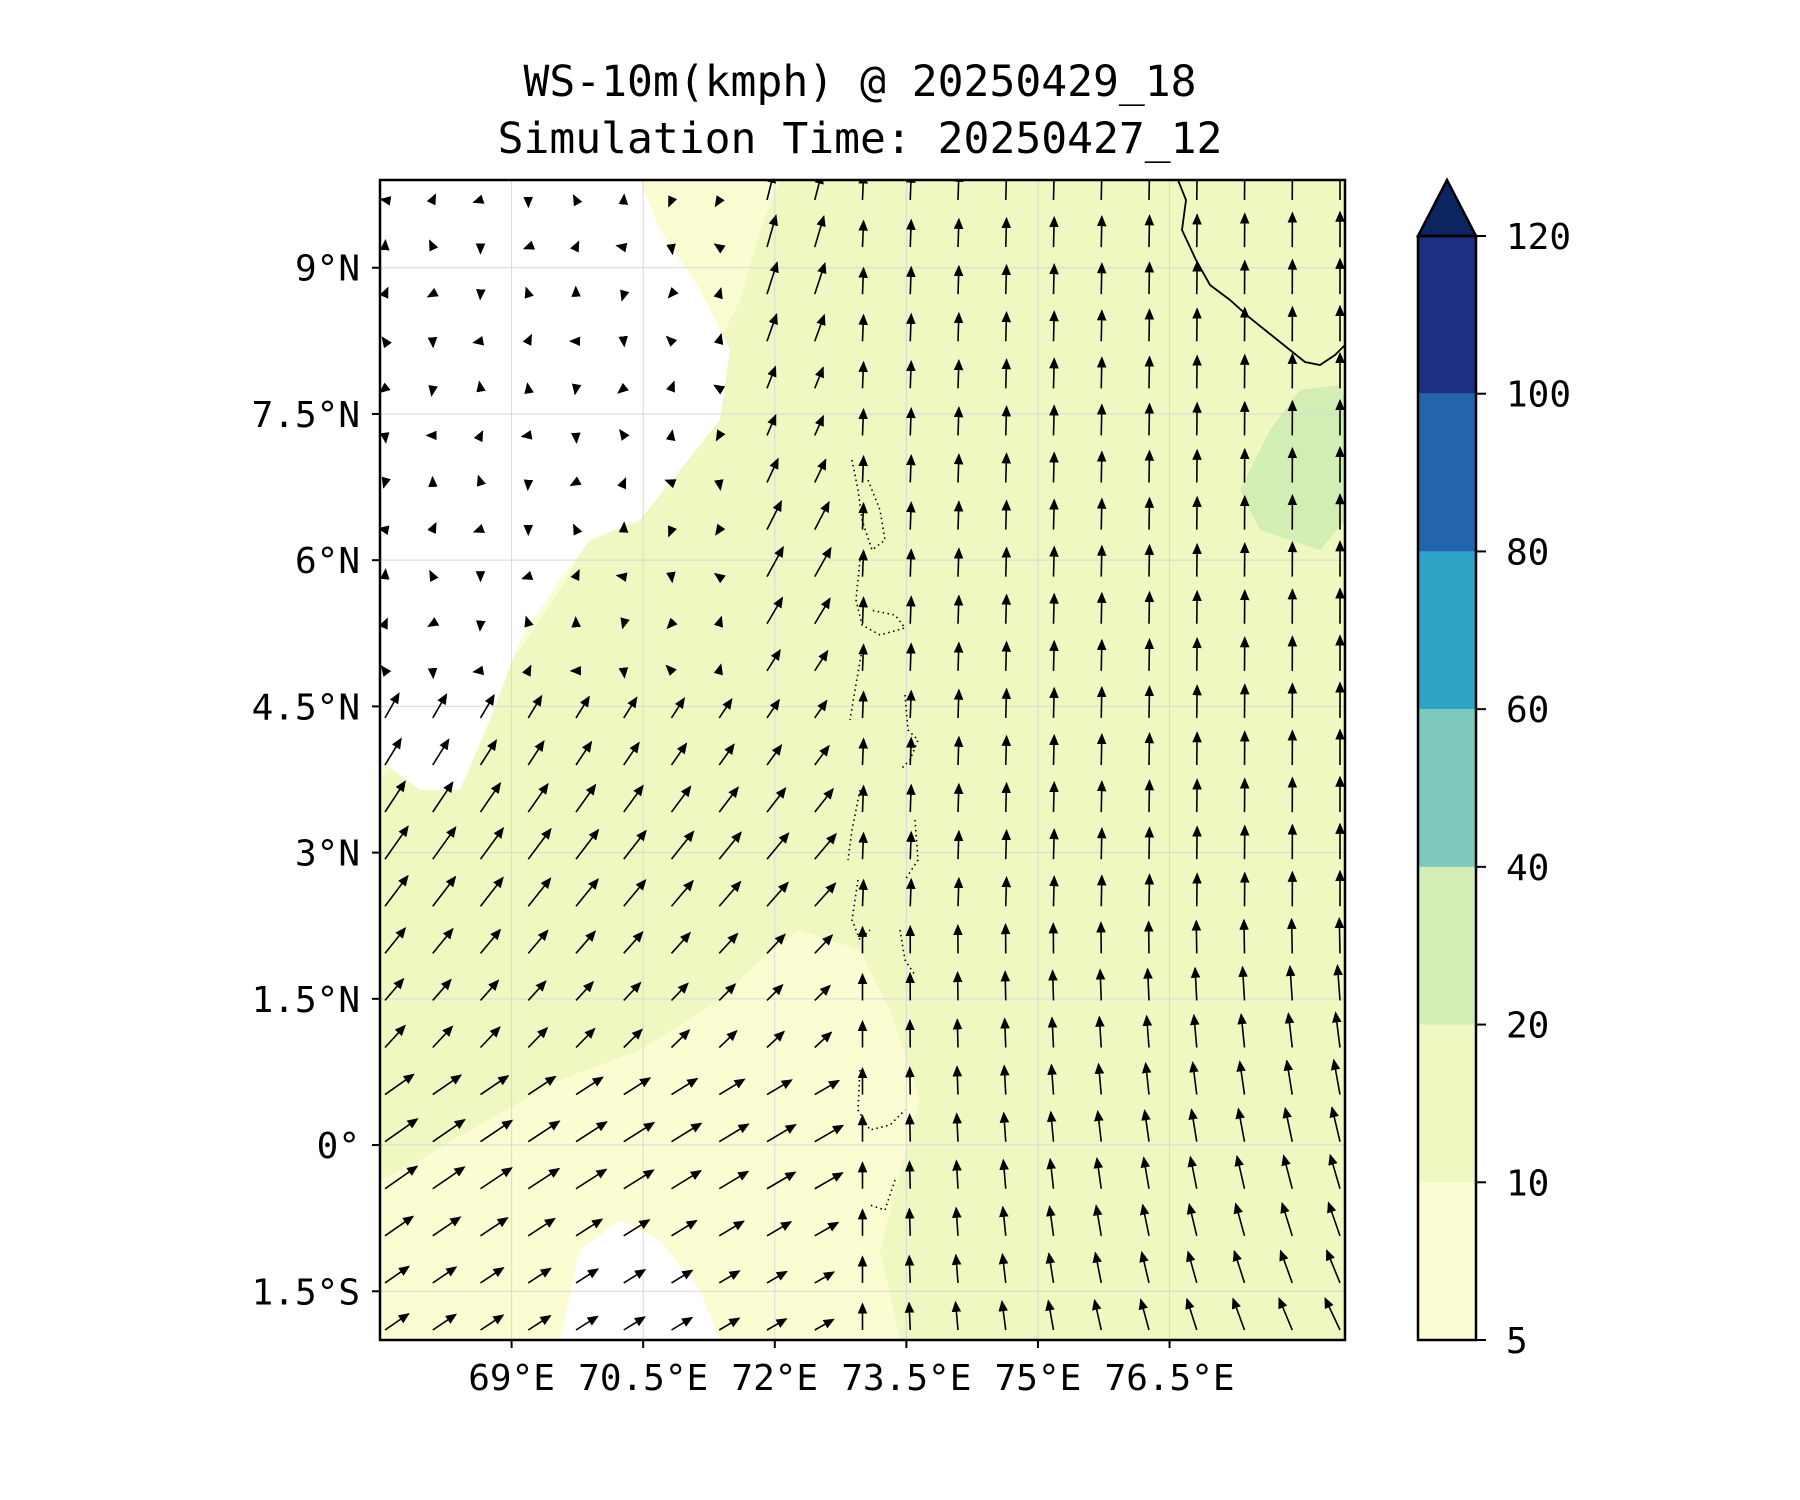  Describe the element at coordinates (1527, 1183) in the screenshot. I see `colorbar-tick-label: 10` at that location.